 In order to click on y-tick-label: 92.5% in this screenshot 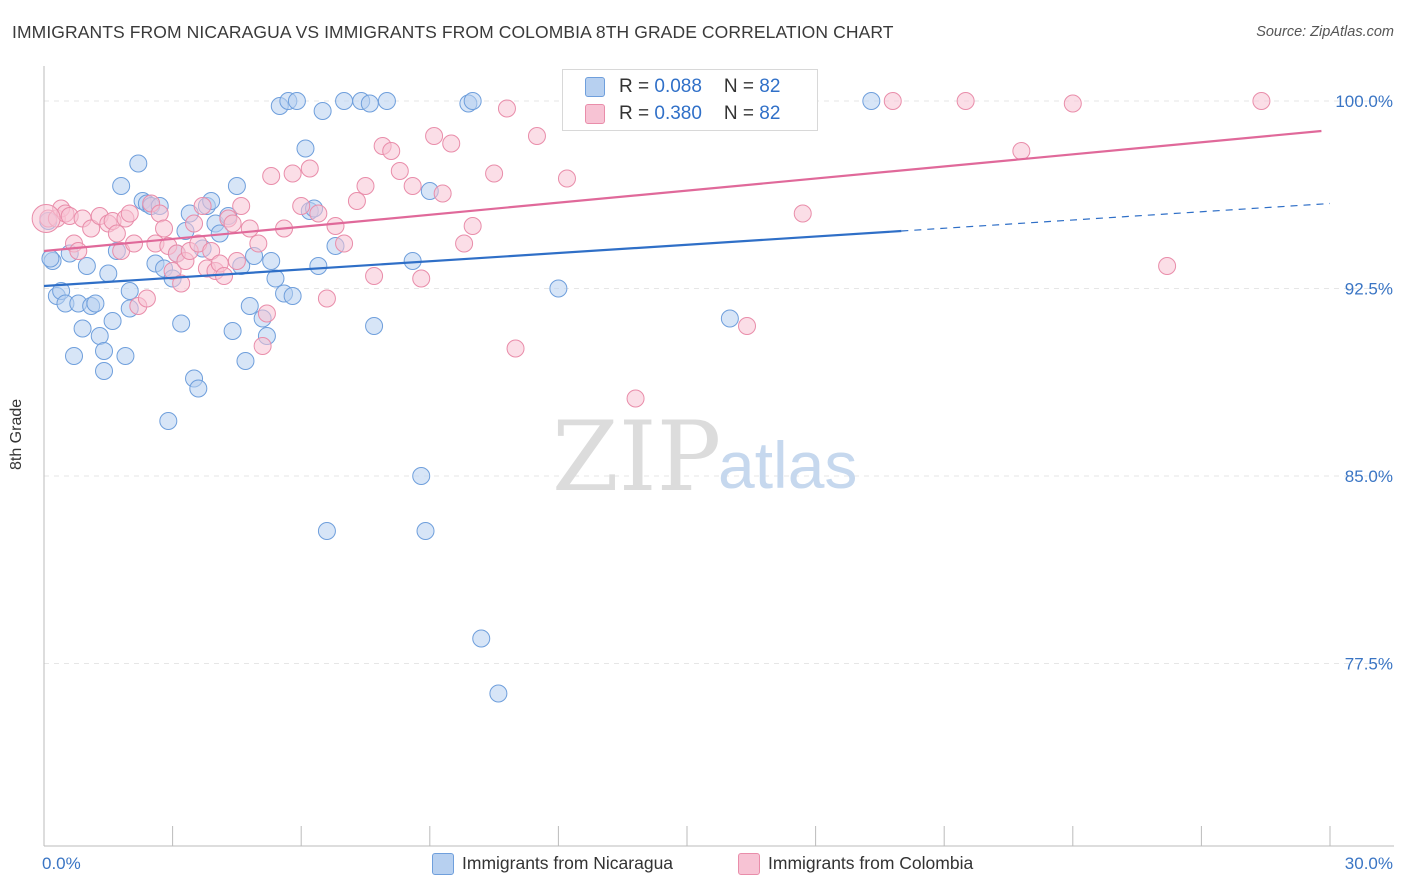, I will do `click(1369, 289)`.